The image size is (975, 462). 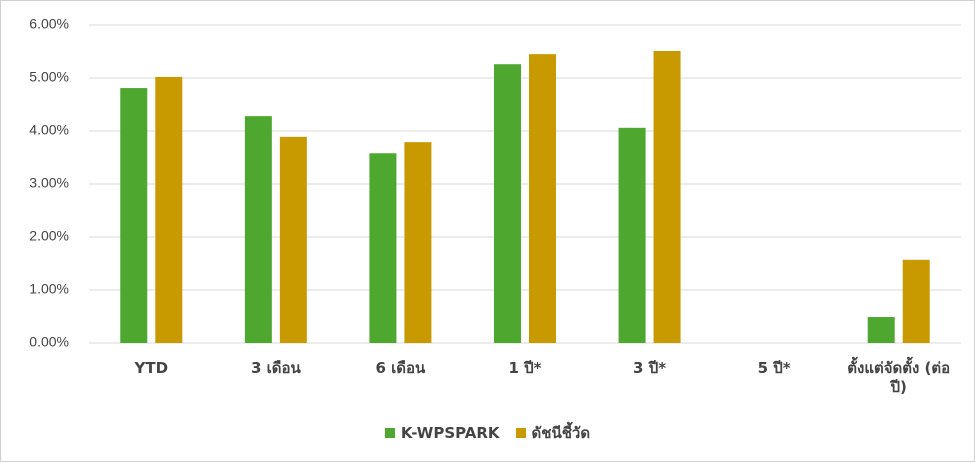 I want to click on y-tick-label: 4.00%, so click(x=49, y=130).